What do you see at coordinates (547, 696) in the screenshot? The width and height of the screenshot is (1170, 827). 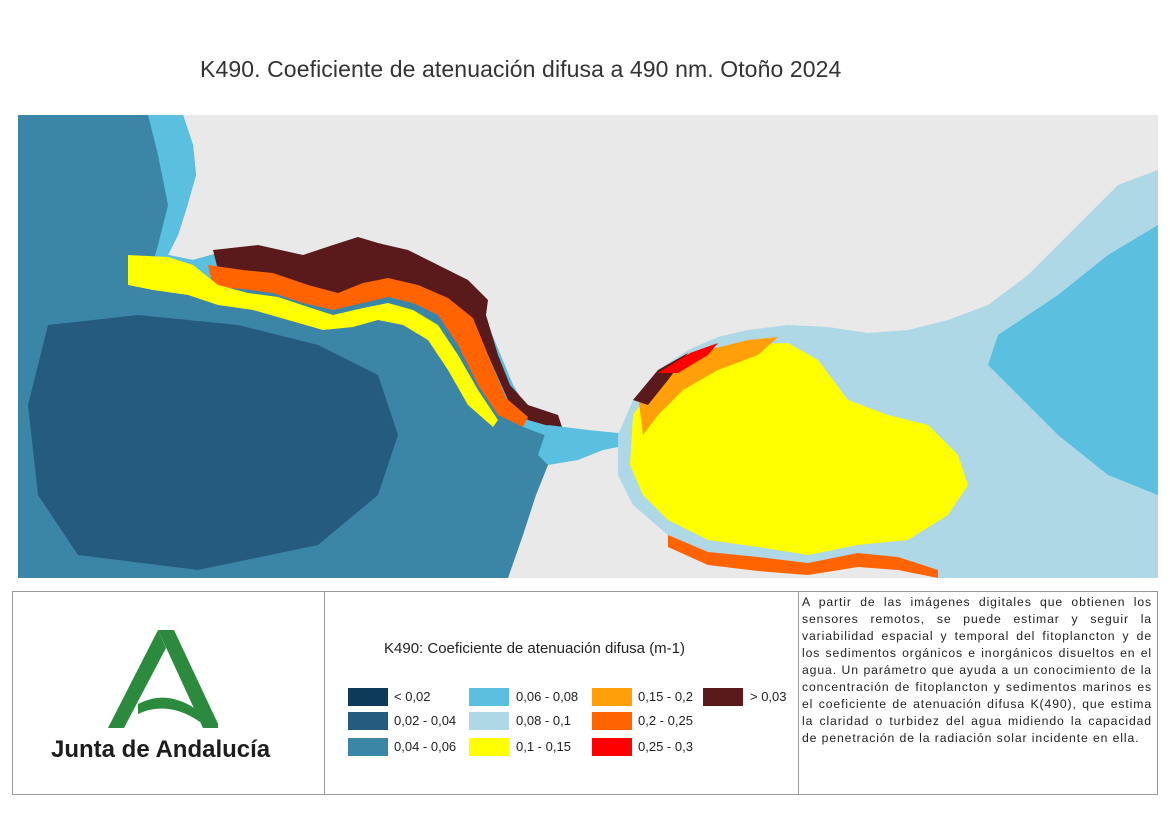 I see `legend-label: 0,06 - 0,08` at bounding box center [547, 696].